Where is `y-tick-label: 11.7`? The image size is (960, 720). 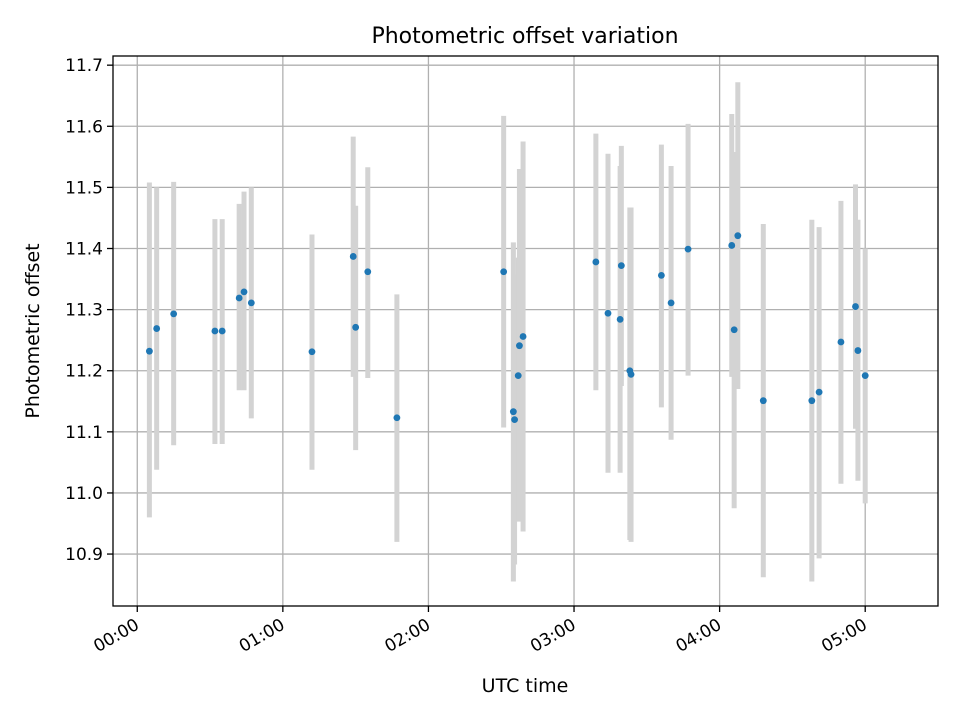 y-tick-label: 11.7 is located at coordinates (84, 66).